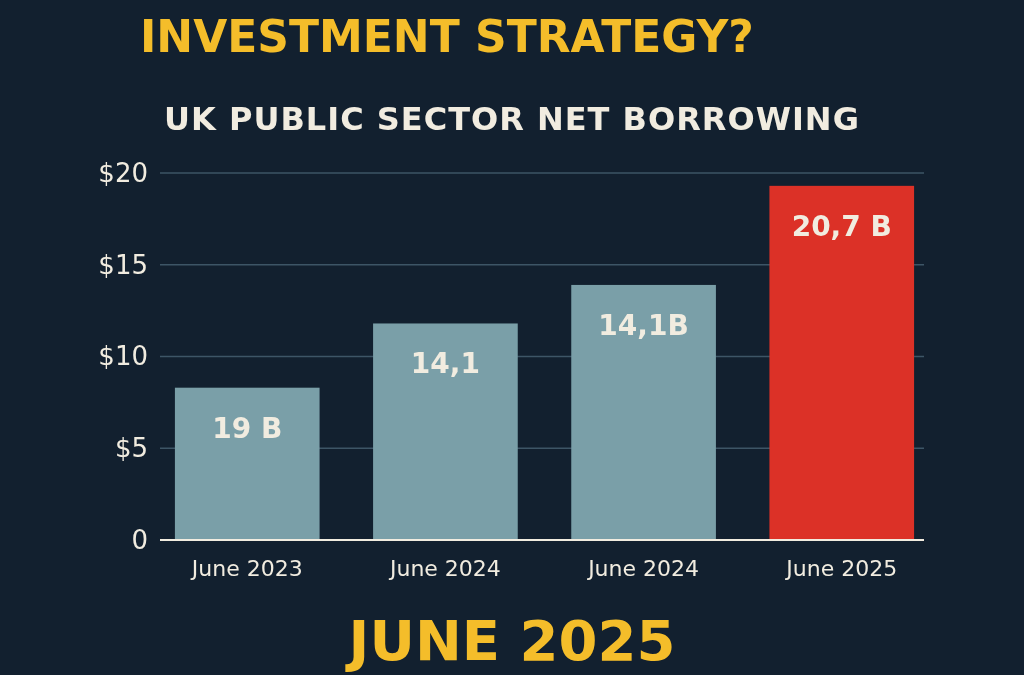  What do you see at coordinates (643, 325) in the screenshot?
I see `annotation: 14,1B` at bounding box center [643, 325].